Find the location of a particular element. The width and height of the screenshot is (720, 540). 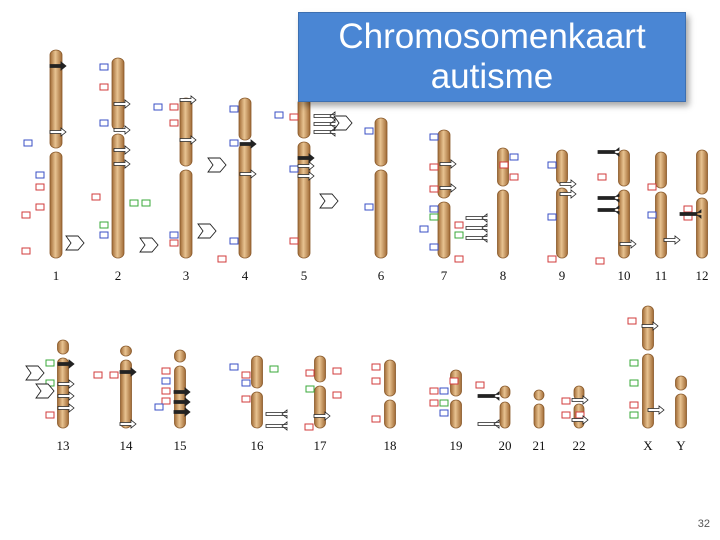

chromosome-18-q-arm is located at coordinates (390, 414).